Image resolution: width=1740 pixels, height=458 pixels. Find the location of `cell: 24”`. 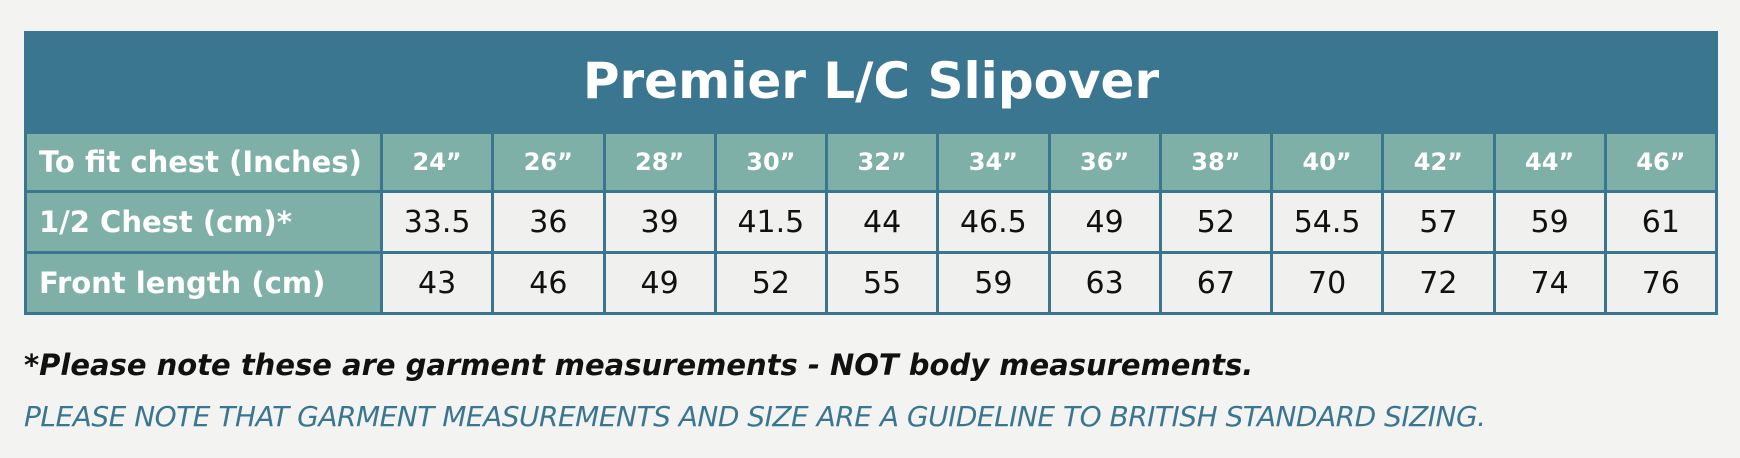

cell: 24” is located at coordinates (437, 162).